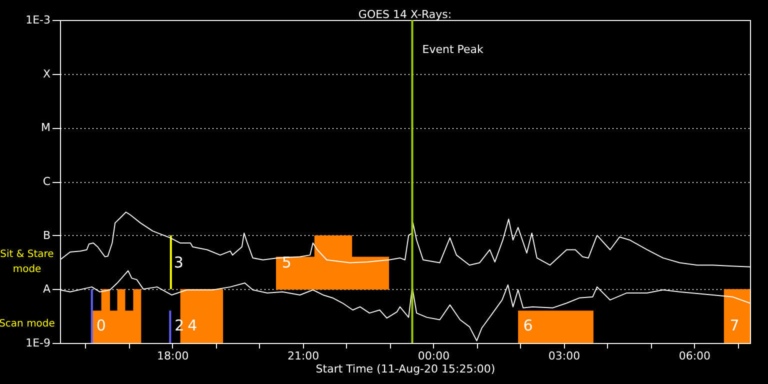  I want to click on annotation: 7, so click(735, 325).